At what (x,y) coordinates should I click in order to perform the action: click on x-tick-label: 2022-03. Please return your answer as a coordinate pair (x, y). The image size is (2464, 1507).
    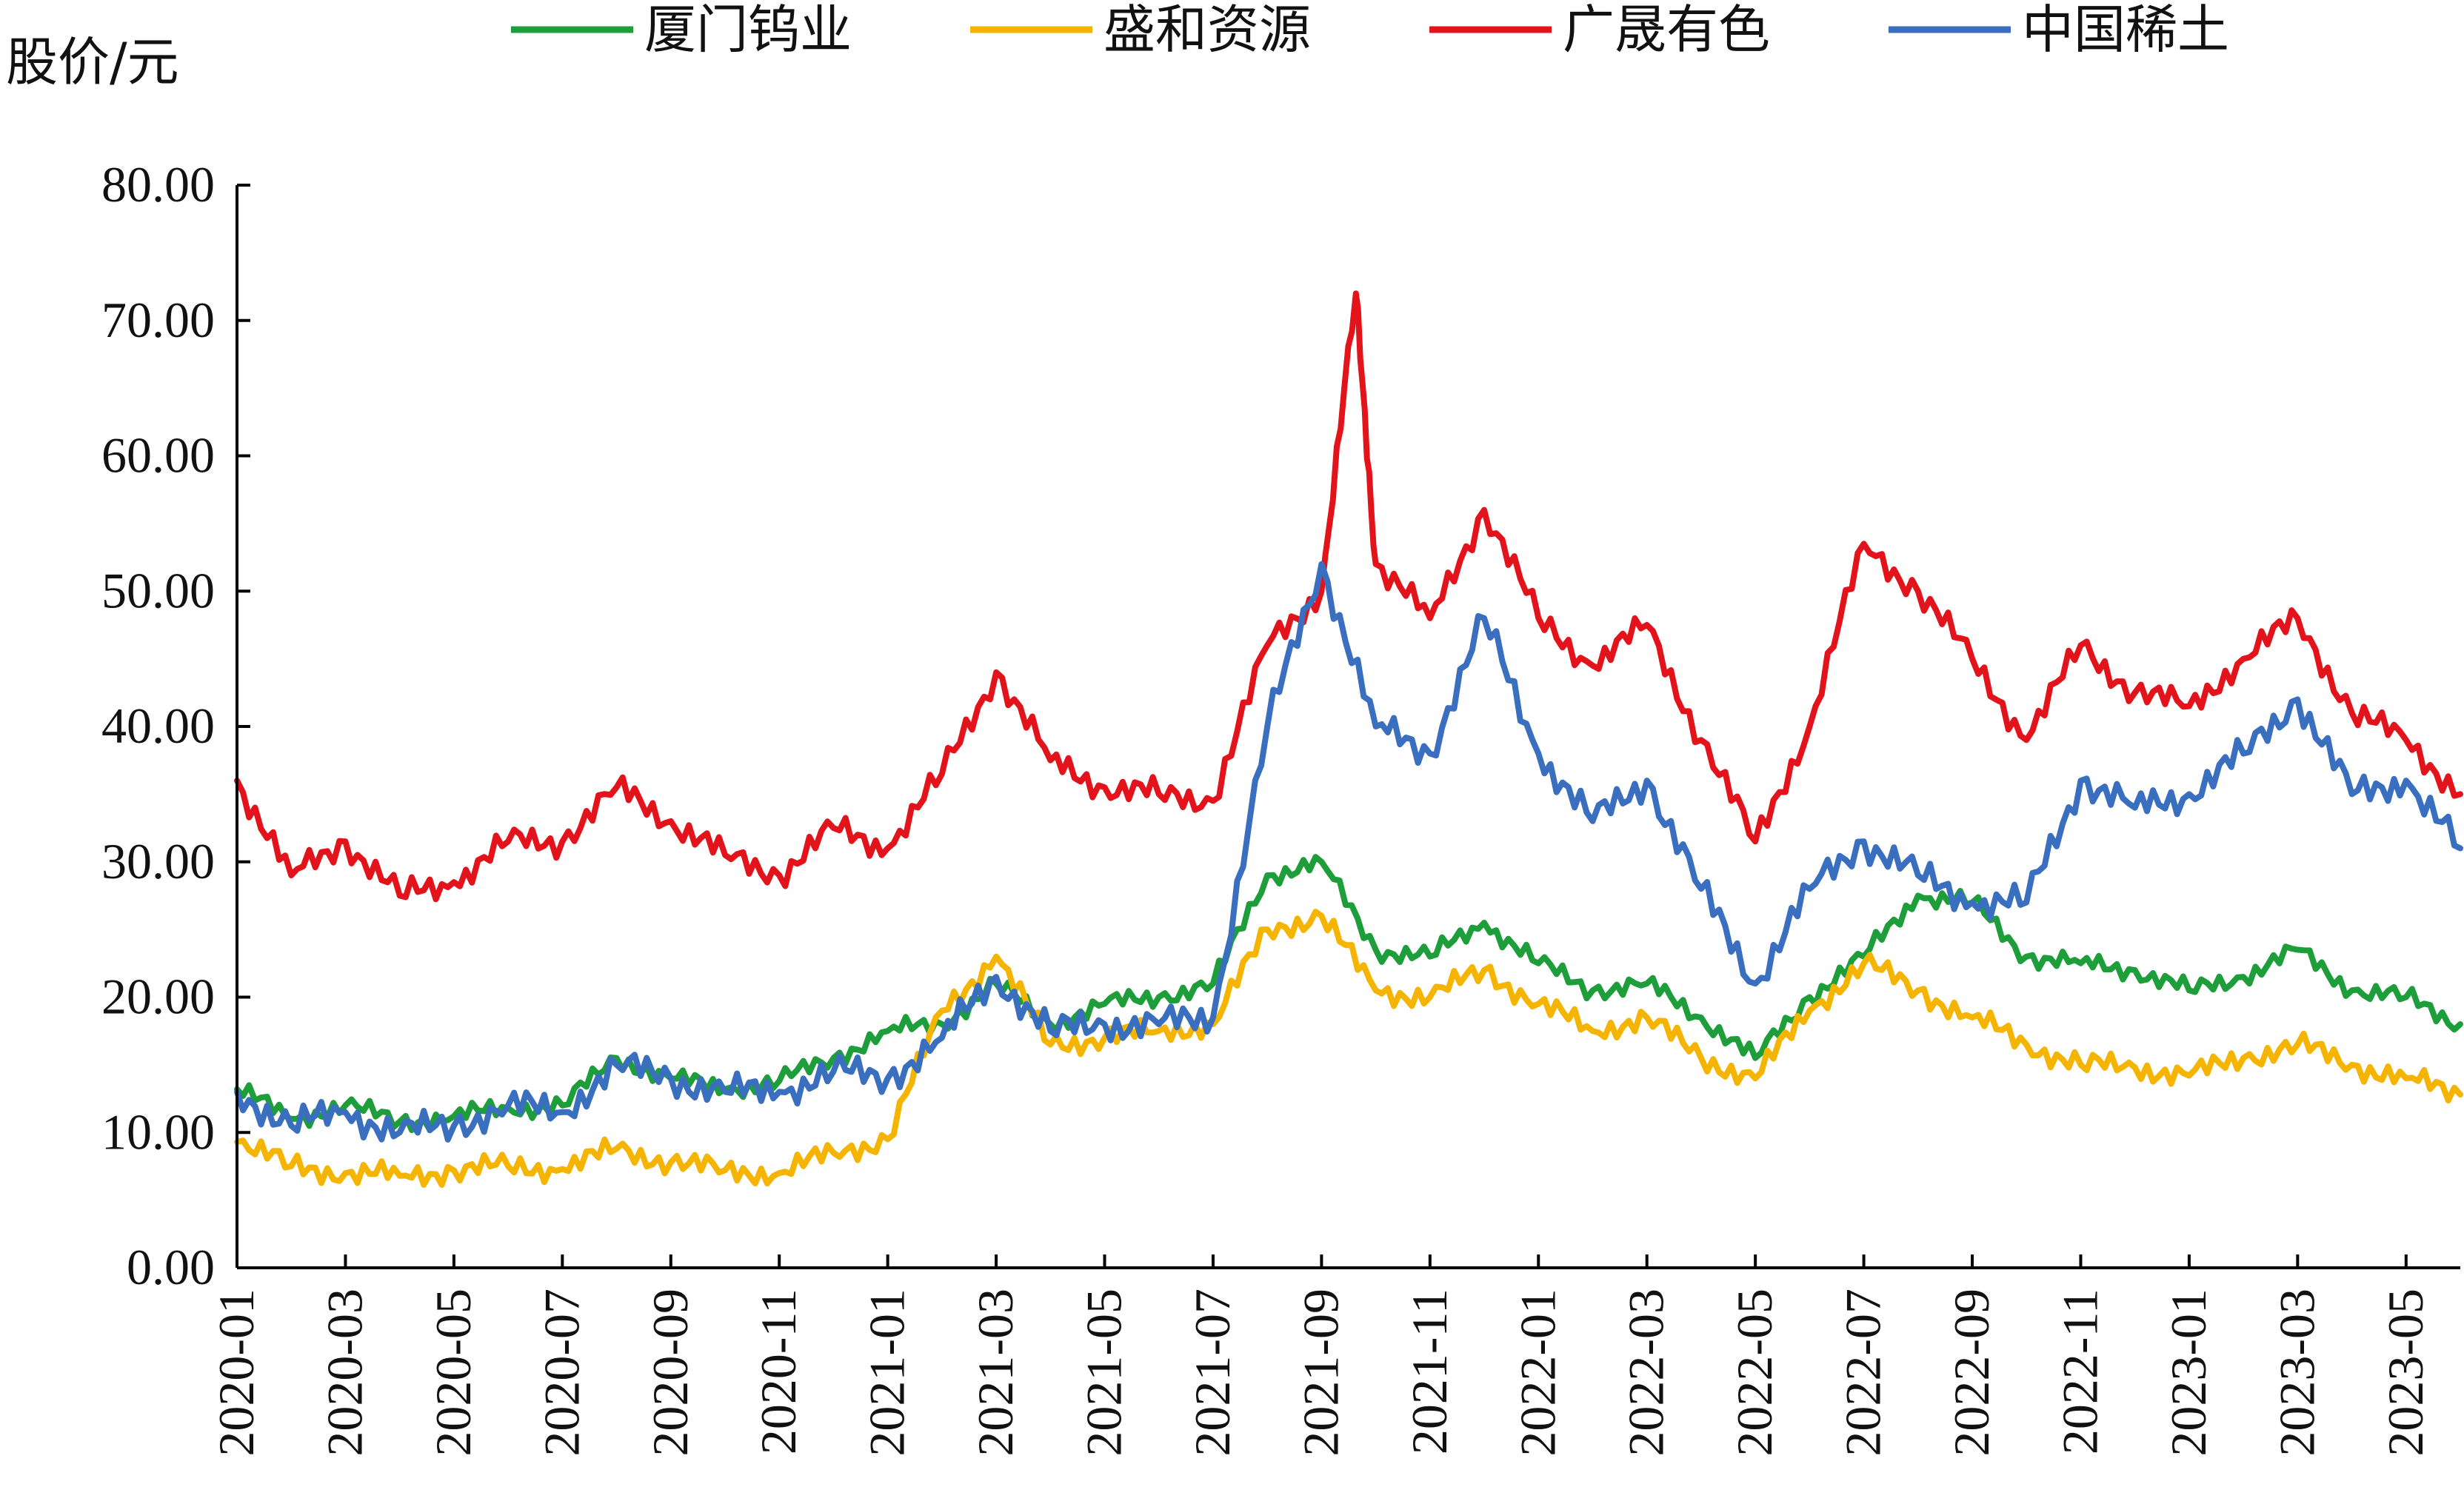
    Looking at the image, I should click on (1647, 1373).